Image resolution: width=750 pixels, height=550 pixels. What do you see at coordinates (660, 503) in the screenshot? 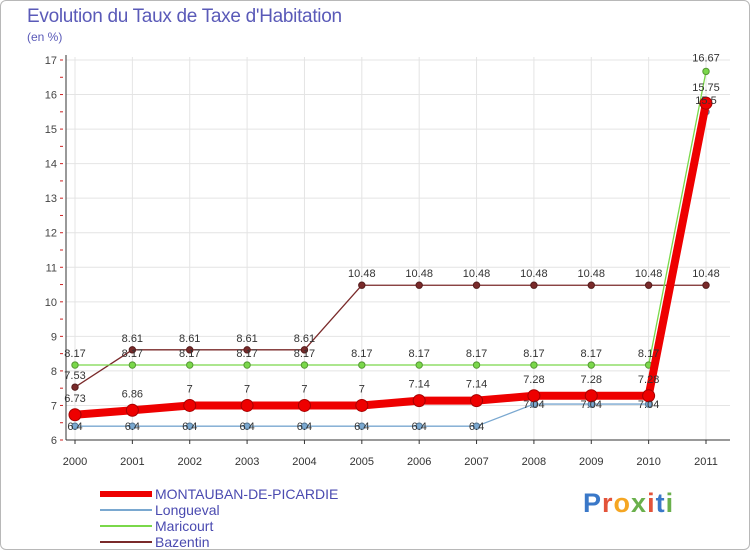
I see `logo-letter: t` at bounding box center [660, 503].